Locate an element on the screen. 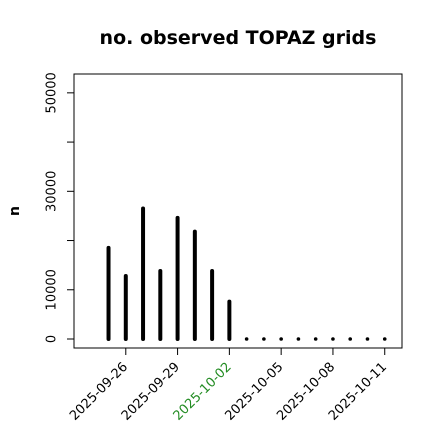  y-axis-label: n is located at coordinates (15, 211).